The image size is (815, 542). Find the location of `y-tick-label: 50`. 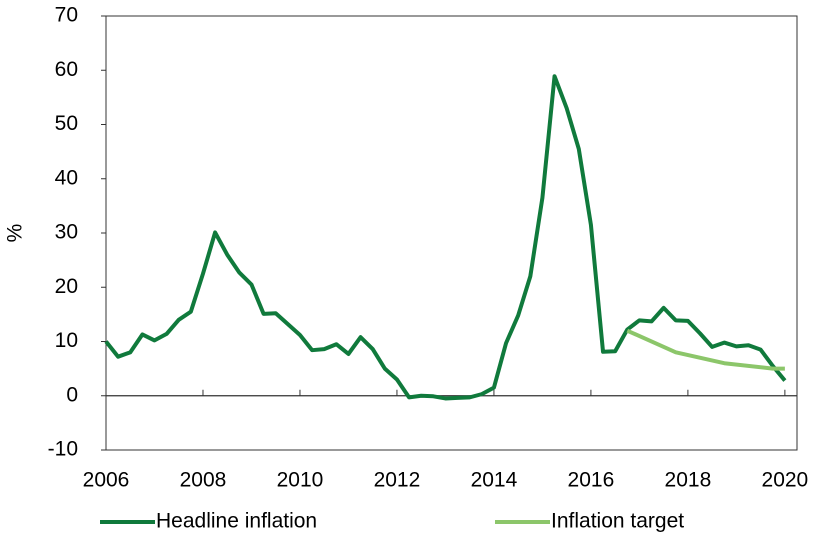

y-tick-label: 50 is located at coordinates (66, 123).